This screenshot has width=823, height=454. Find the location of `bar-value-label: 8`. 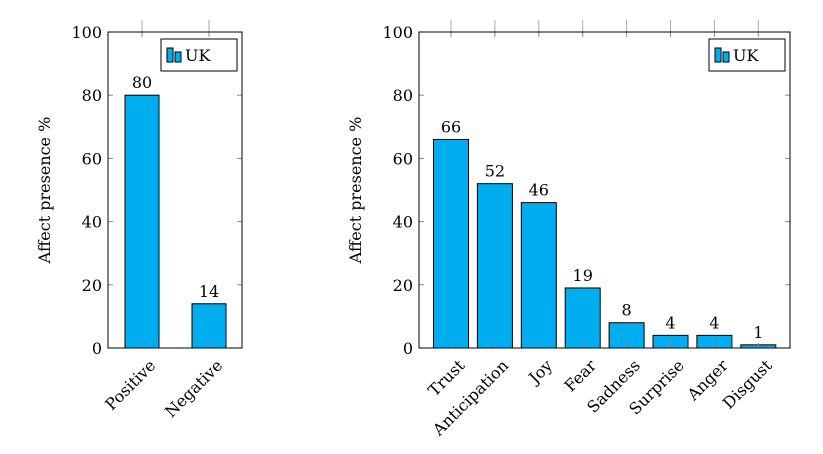

bar-value-label: 8 is located at coordinates (627, 310).